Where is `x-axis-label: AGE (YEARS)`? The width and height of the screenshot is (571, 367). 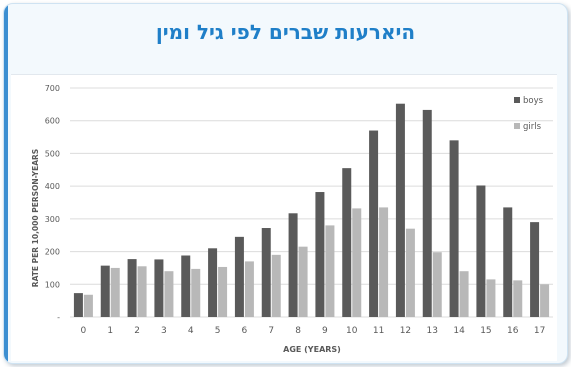
x-axis-label: AGE (YEARS) is located at coordinates (312, 349).